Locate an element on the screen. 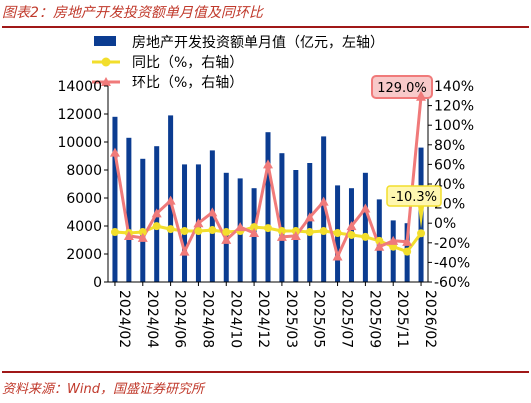  legend: 房地产开发投资额单月值（亿元，左轴） 同比（%，右轴） 环比（%，右轴） is located at coordinates (238, 63).